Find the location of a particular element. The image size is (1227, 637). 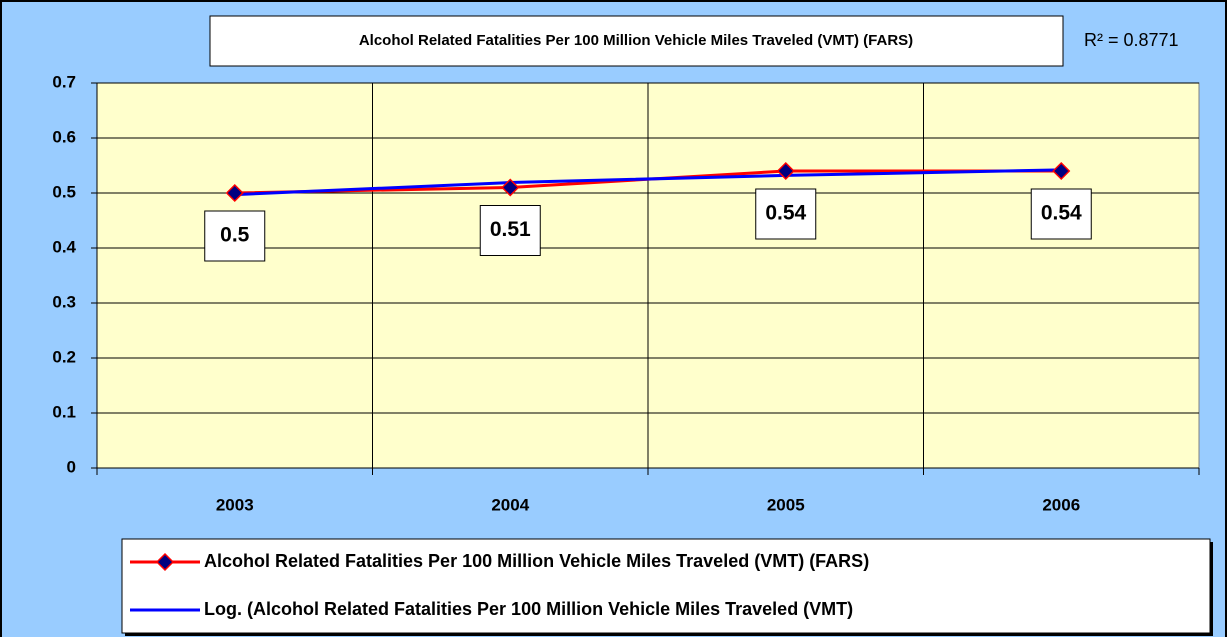

x-tick-label: 2005 is located at coordinates (786, 504).